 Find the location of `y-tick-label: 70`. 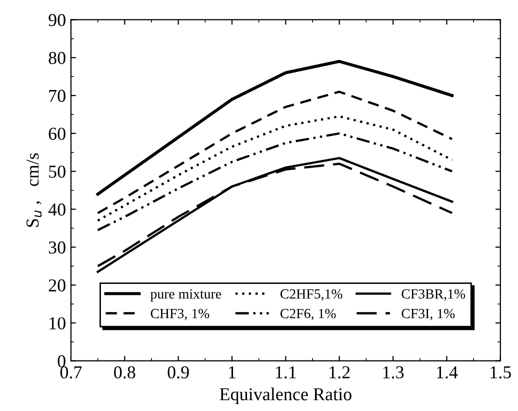

y-tick-label: 70 is located at coordinates (57, 96).